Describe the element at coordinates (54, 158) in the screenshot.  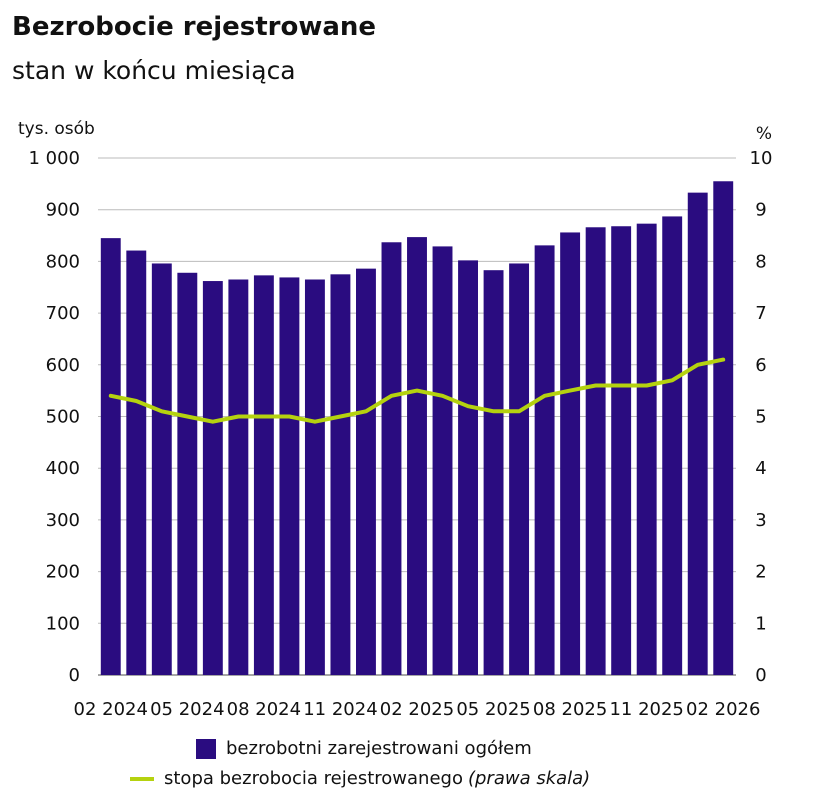
I see `left-tick-label: 1 000` at that location.